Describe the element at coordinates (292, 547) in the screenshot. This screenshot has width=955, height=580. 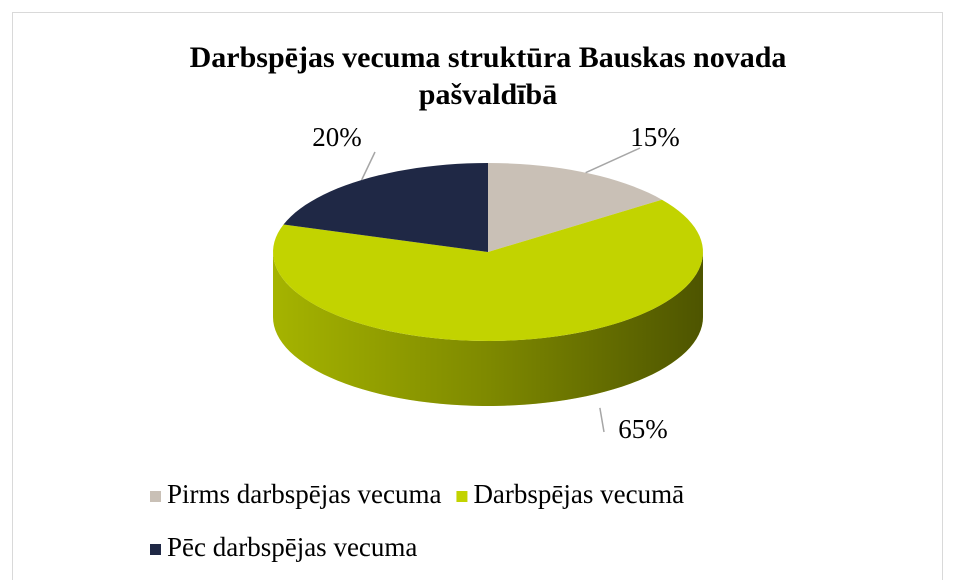
I see `legend-label: Pēc darbspējas vecuma` at that location.